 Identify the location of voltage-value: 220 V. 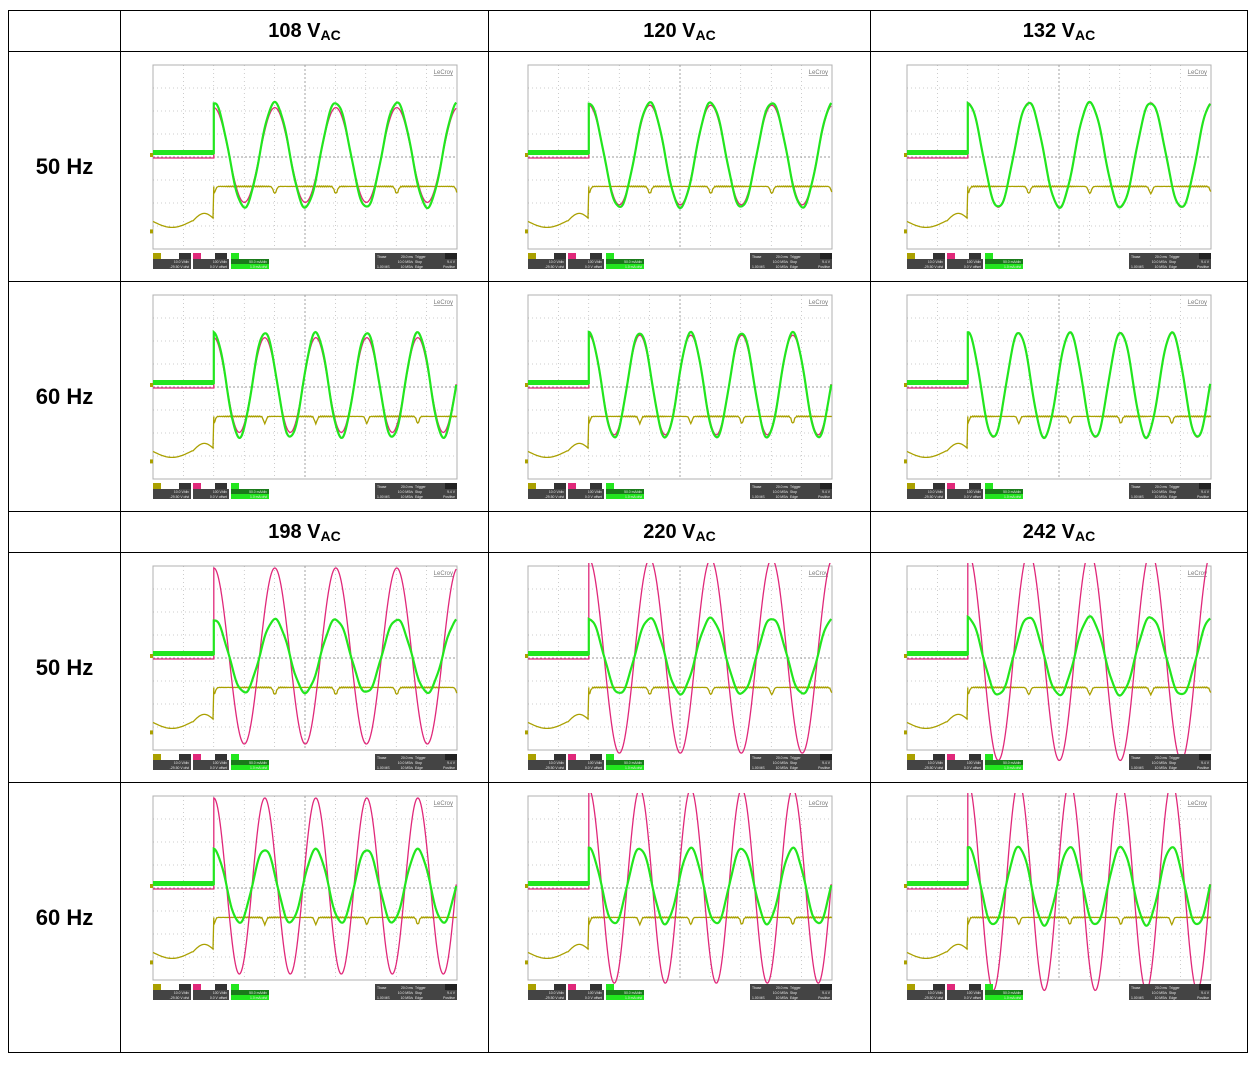
(669, 531).